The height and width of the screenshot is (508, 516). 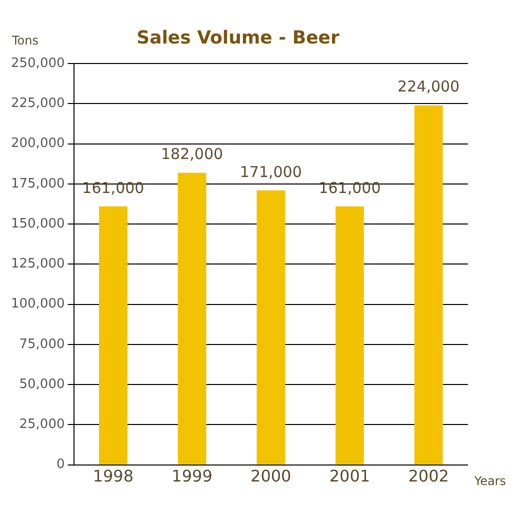 What do you see at coordinates (192, 154) in the screenshot?
I see `data-label: 182,000` at bounding box center [192, 154].